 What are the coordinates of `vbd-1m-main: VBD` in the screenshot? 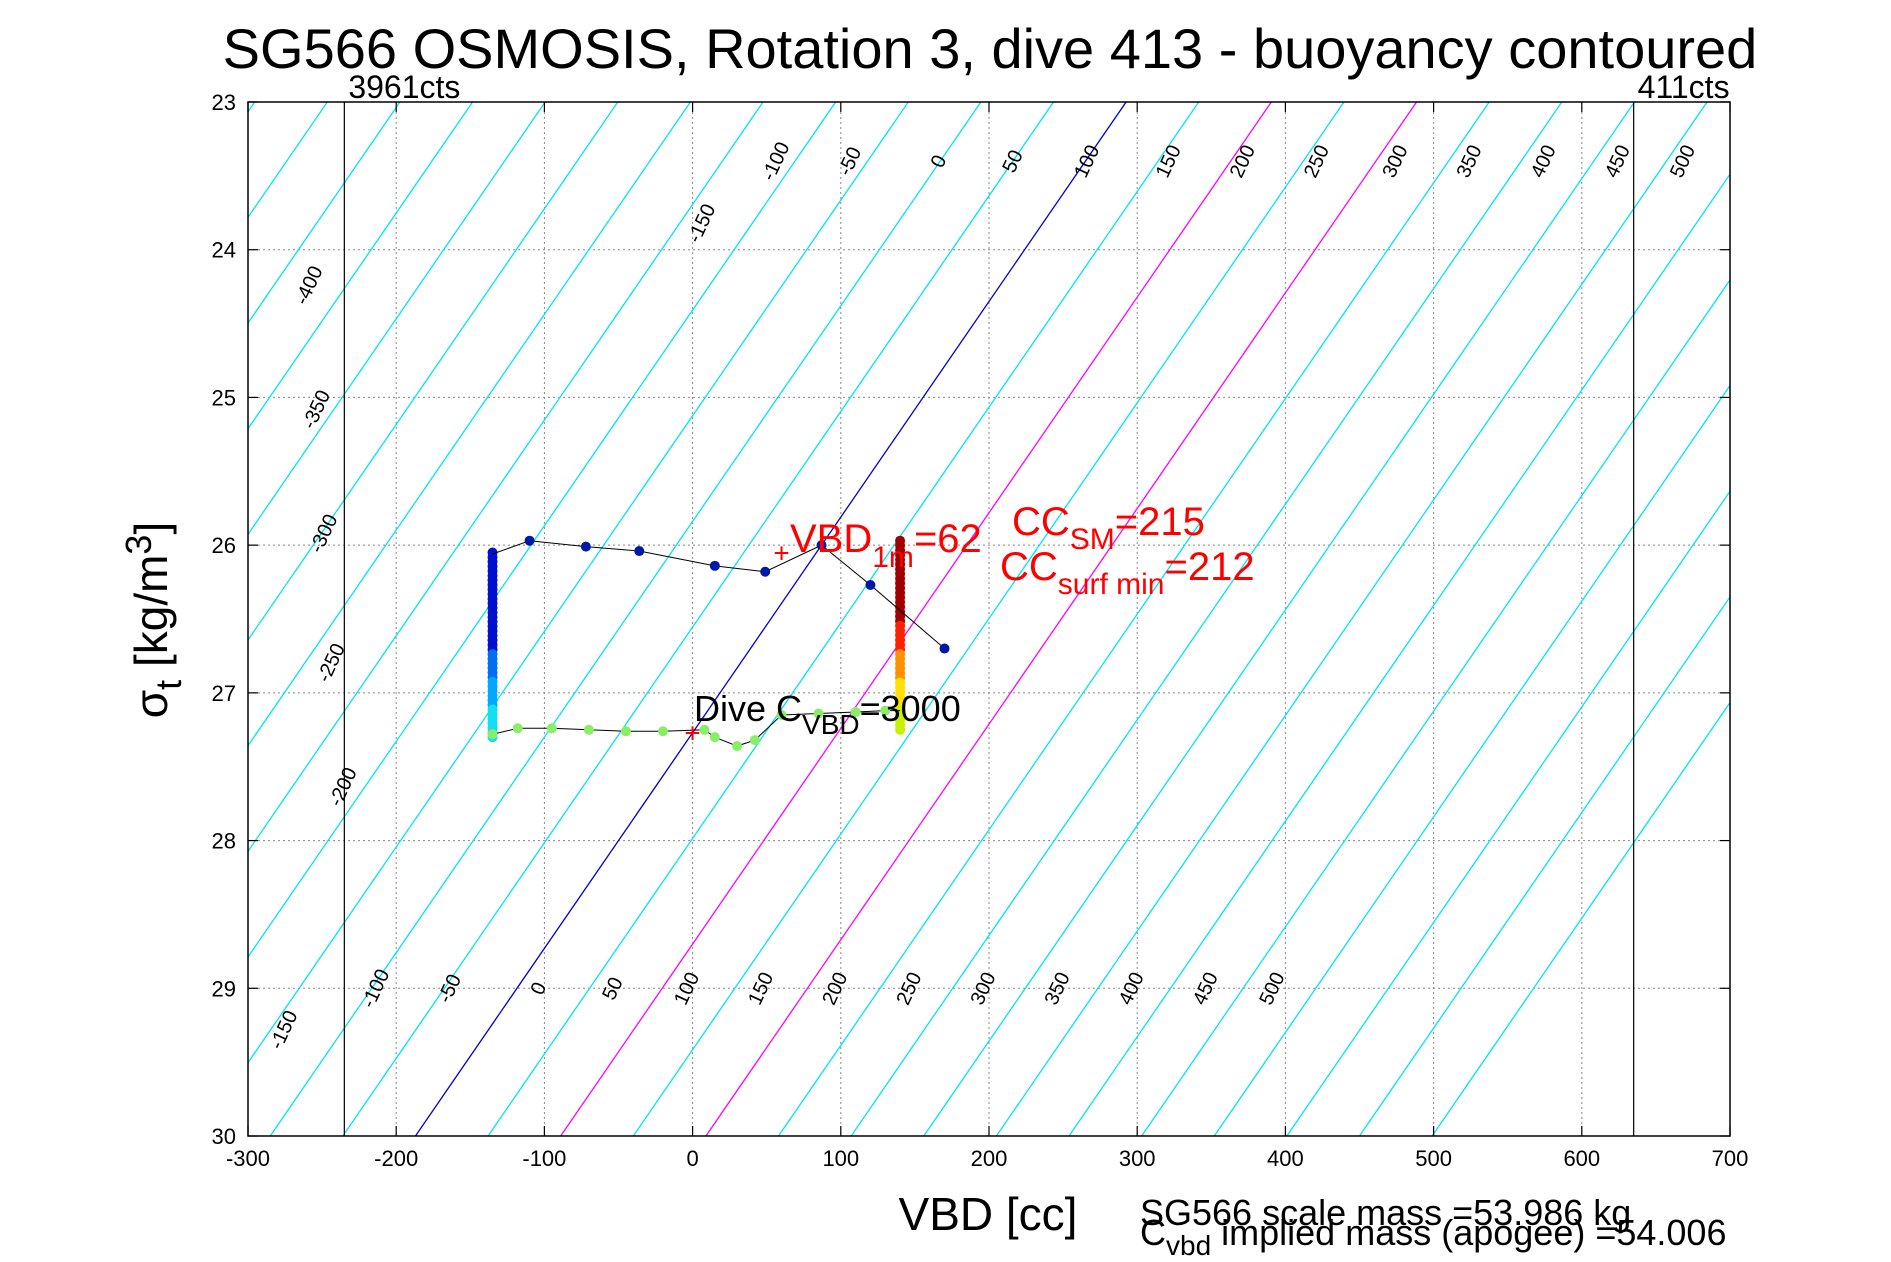 It's located at (831, 539).